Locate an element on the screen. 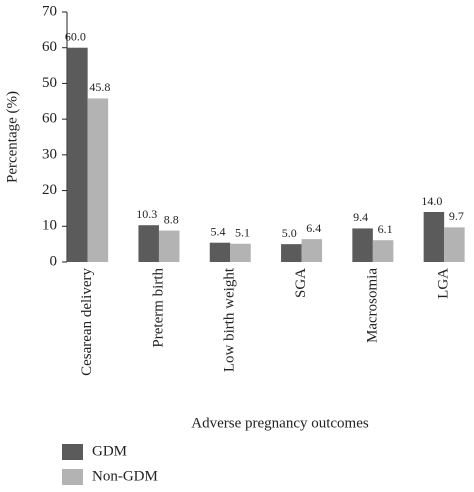 The height and width of the screenshot is (492, 474). x-tick-label: LGA is located at coordinates (444, 283).